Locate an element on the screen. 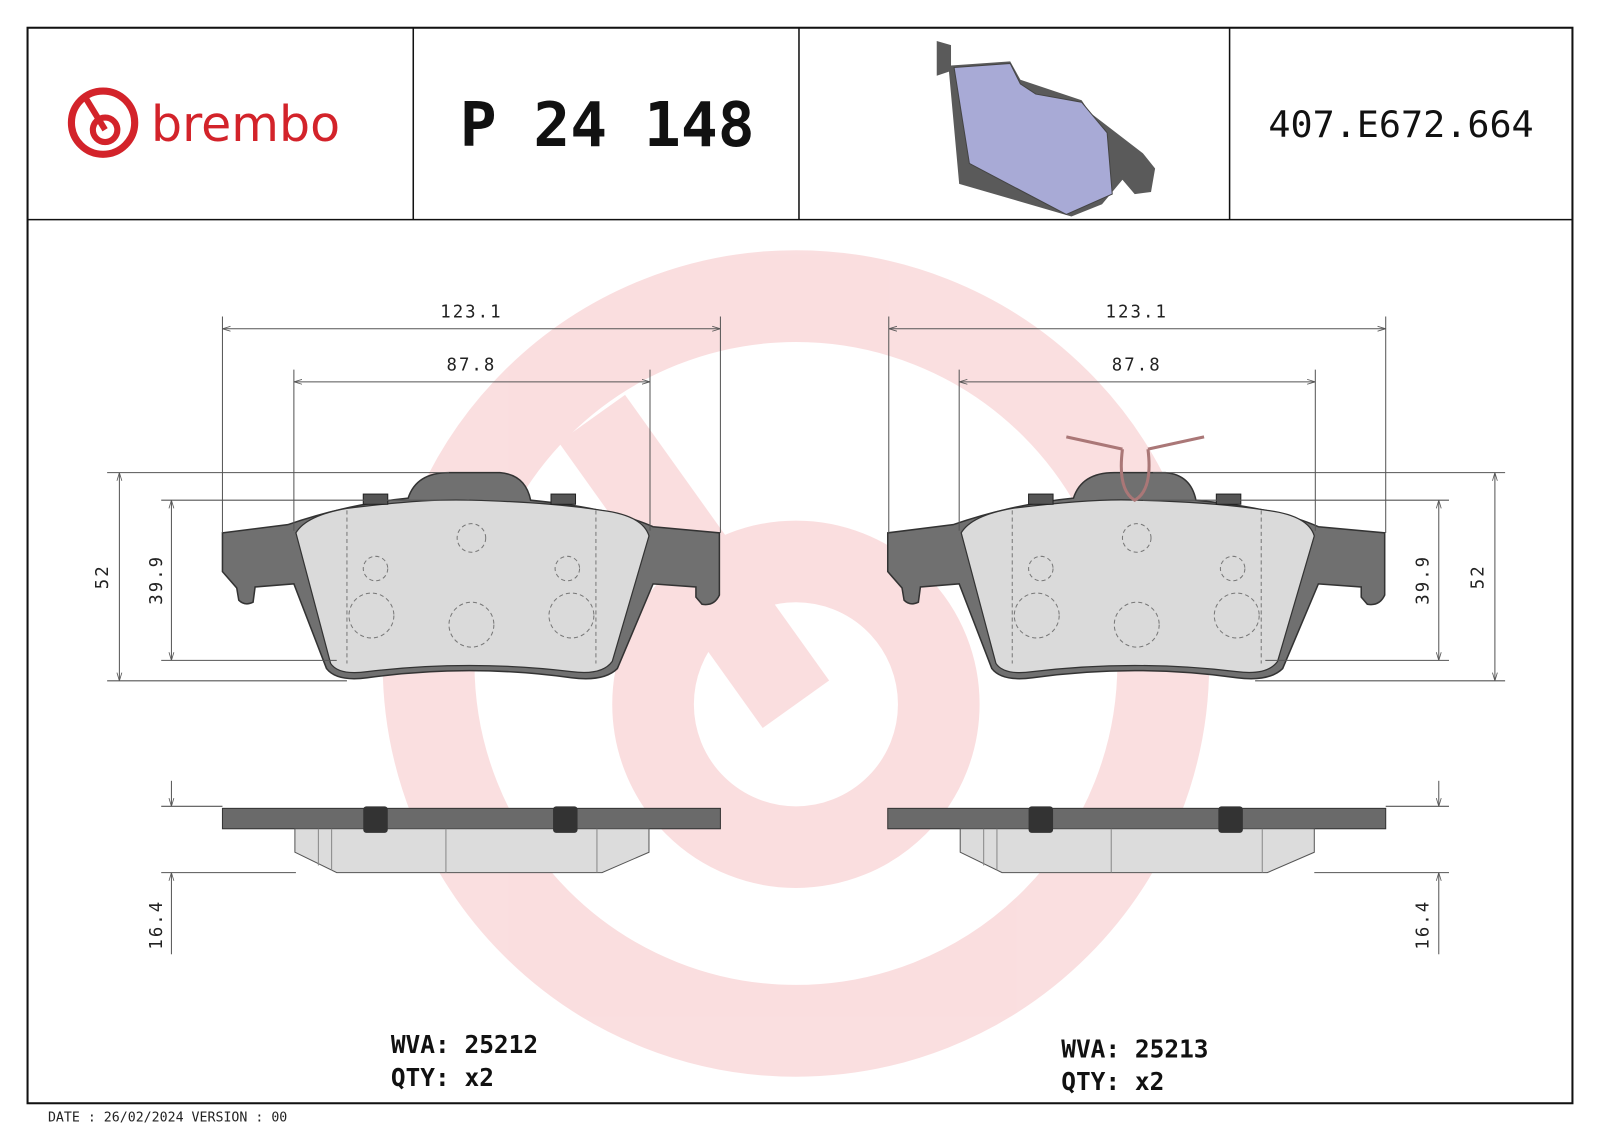 This screenshot has width=1600, height=1131. pad-icon is located at coordinates (1046, 129).